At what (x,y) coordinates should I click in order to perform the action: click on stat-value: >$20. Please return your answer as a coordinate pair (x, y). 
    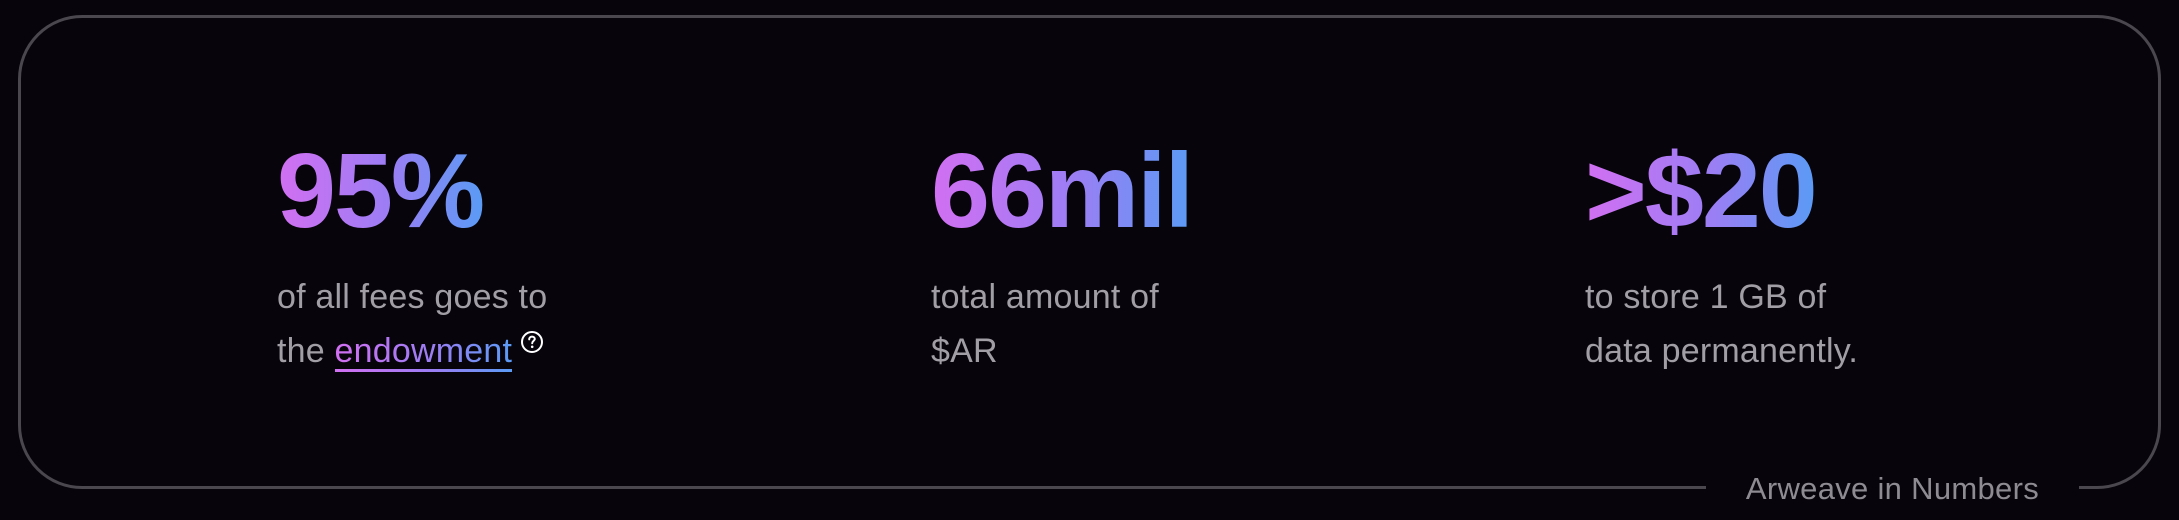
    Looking at the image, I should click on (1701, 191).